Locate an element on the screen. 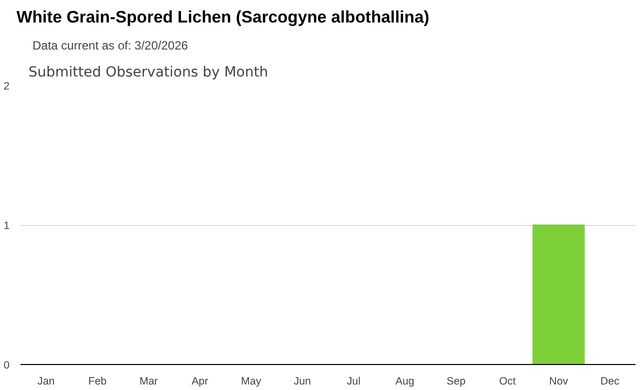  x-tick-label: Nov is located at coordinates (559, 382).